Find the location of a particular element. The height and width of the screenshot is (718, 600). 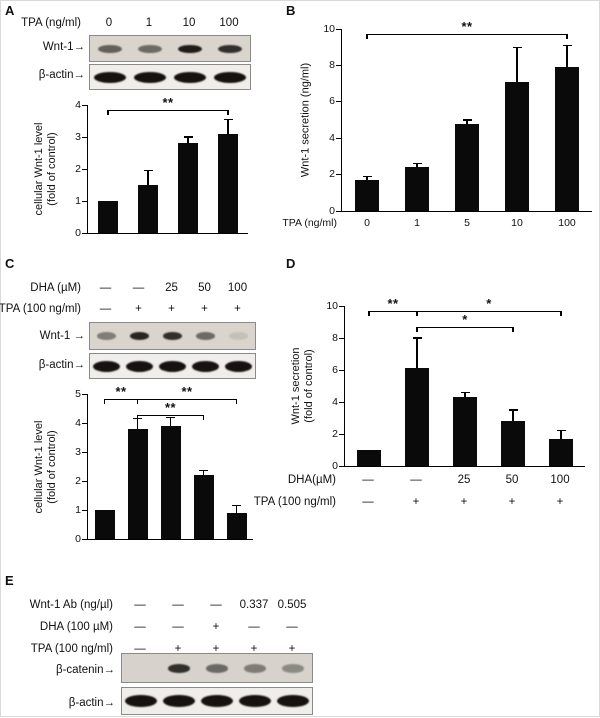

y-tick-label: 2 is located at coordinates (332, 174).